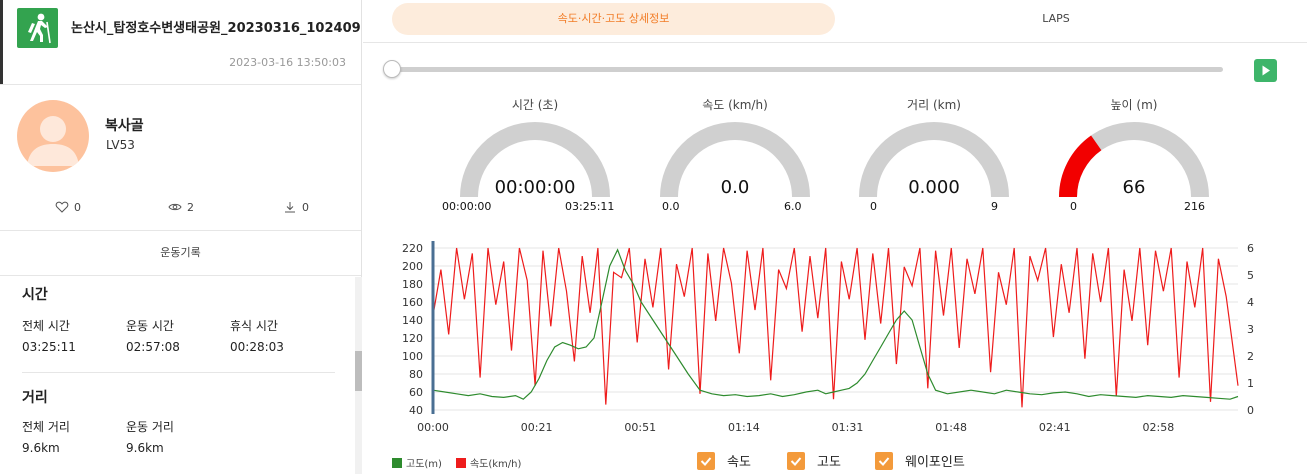 This screenshot has height=474, width=1307. What do you see at coordinates (671, 206) in the screenshot?
I see `gauge-min: 0.0` at bounding box center [671, 206].